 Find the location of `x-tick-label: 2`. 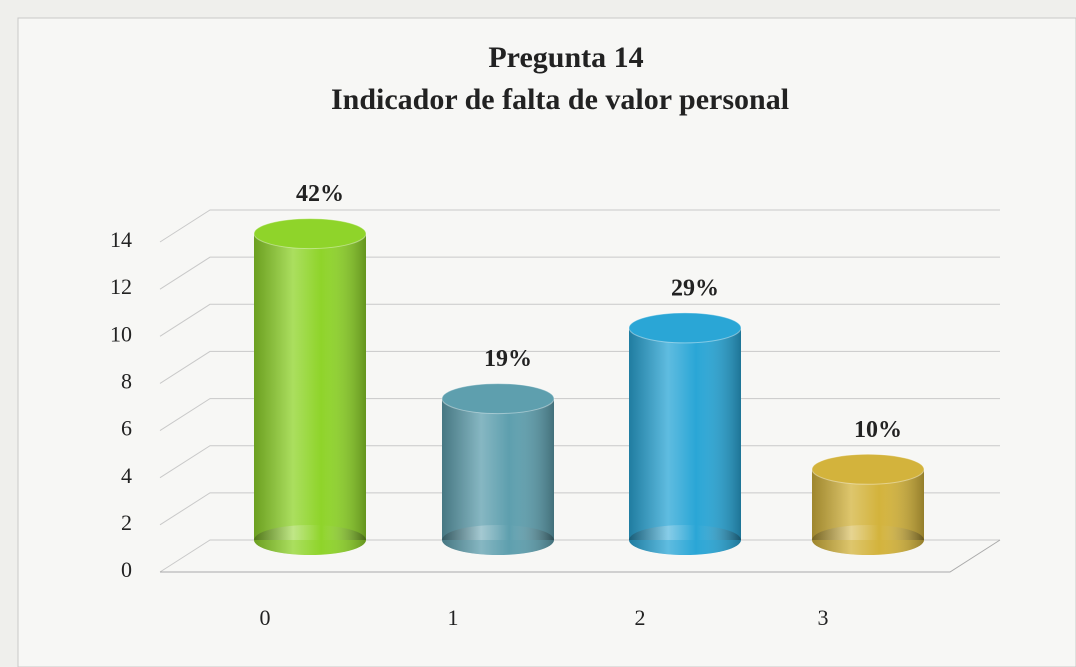

x-tick-label: 2 is located at coordinates (640, 617).